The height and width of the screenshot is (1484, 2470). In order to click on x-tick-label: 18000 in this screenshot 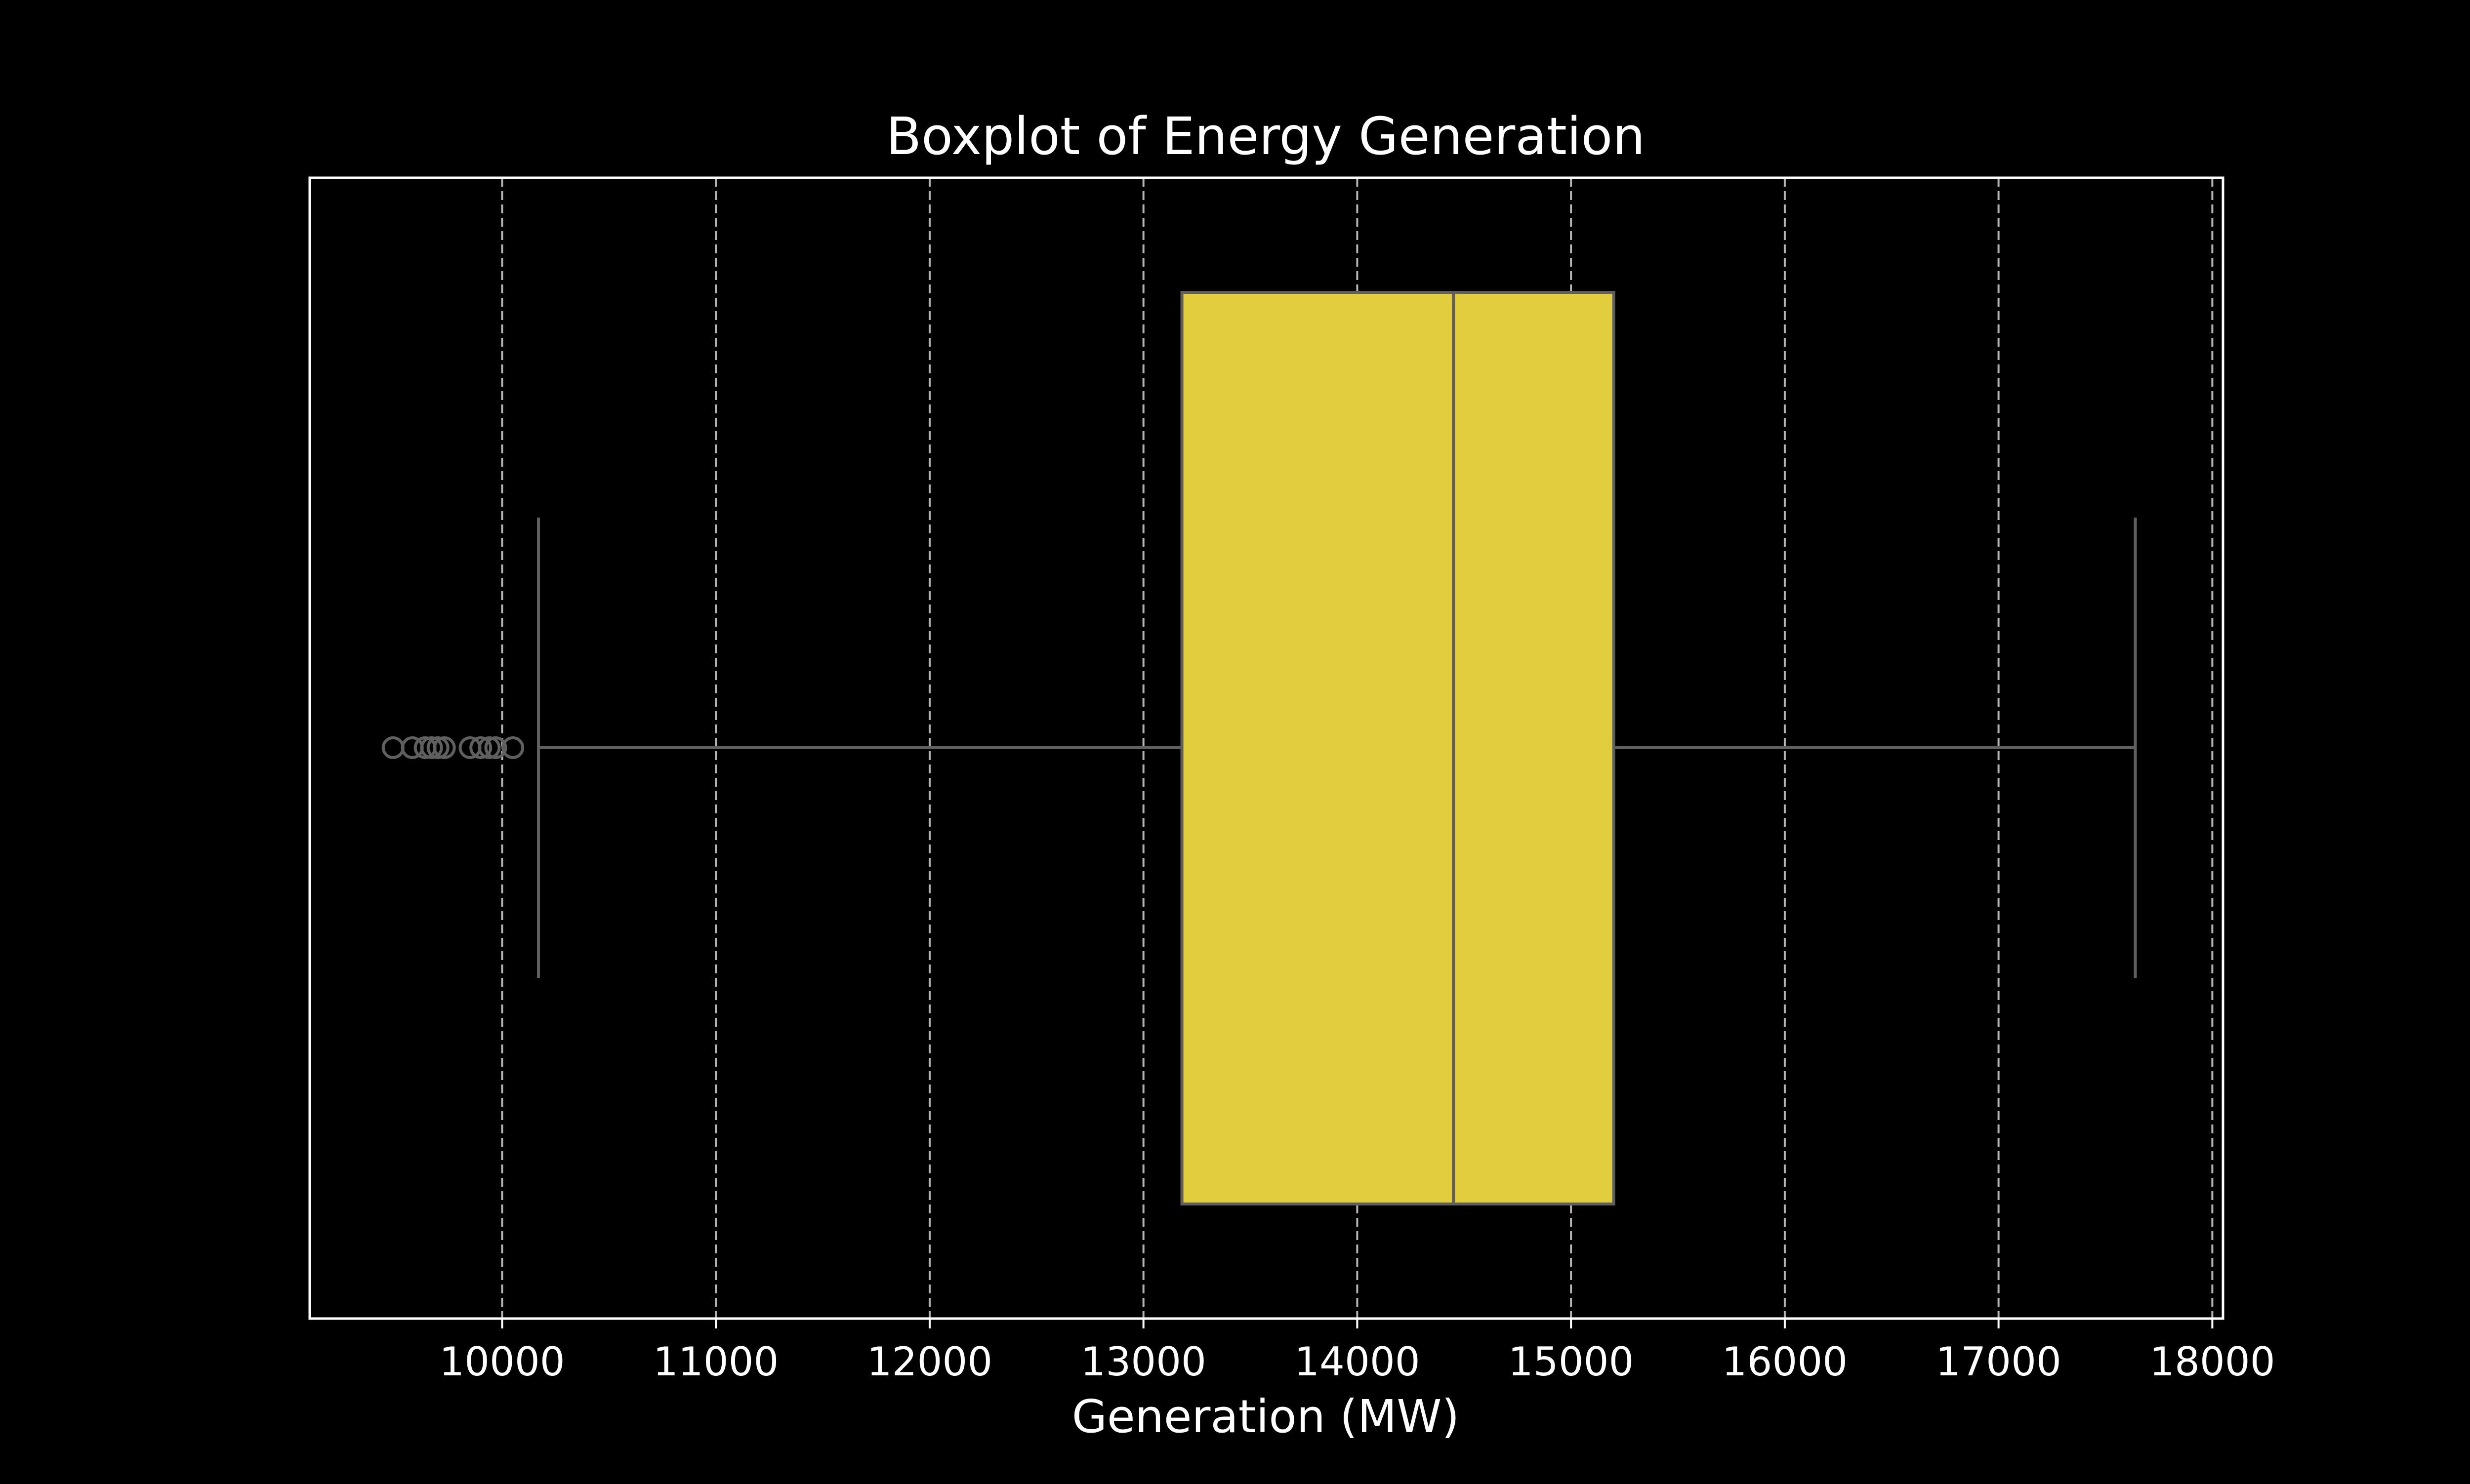, I will do `click(2212, 1362)`.